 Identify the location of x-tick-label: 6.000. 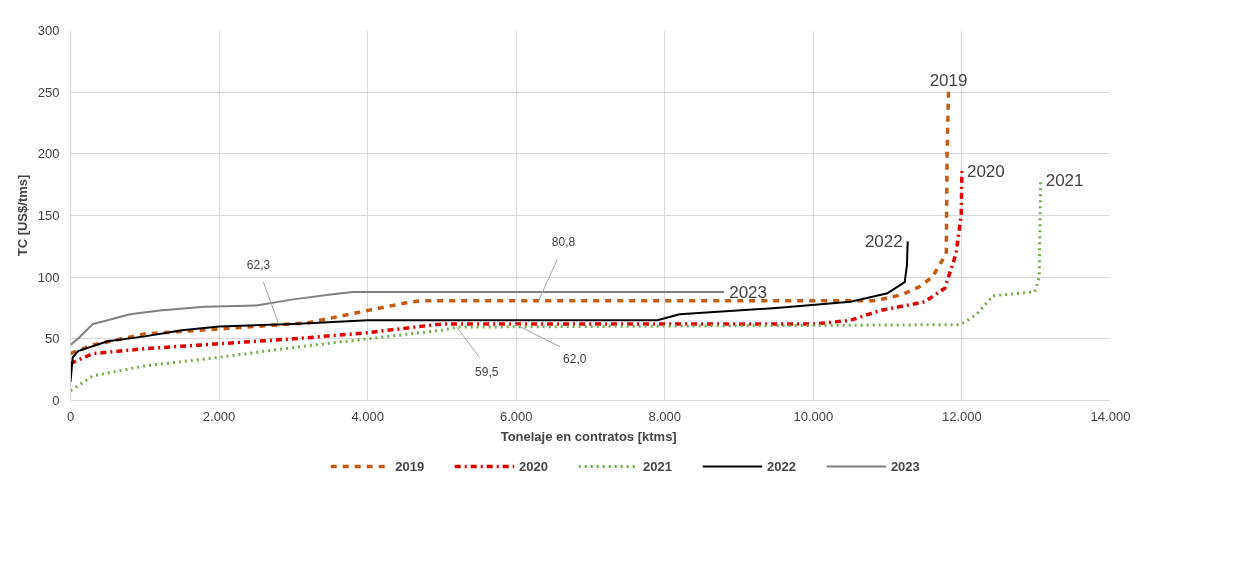
(516, 416).